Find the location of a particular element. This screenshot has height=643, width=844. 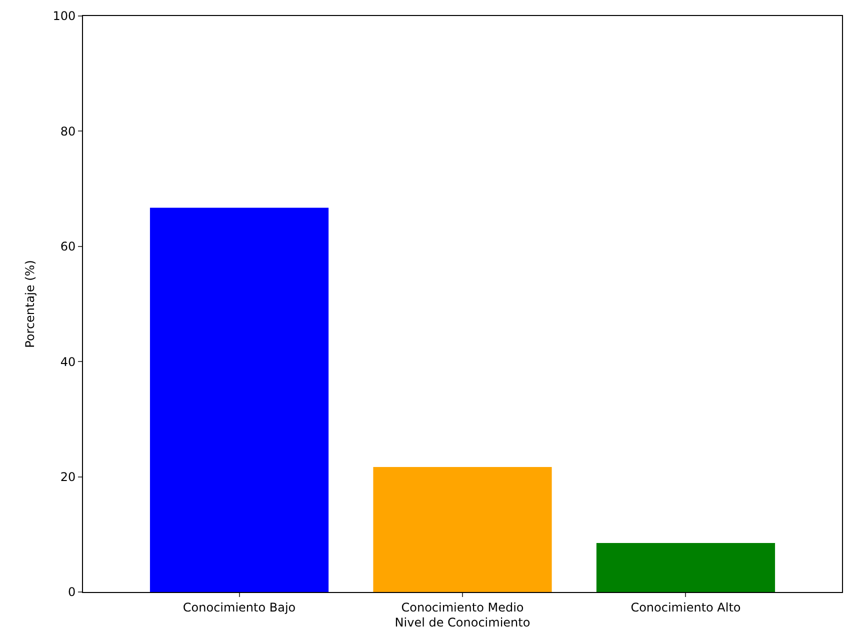

y-tick-label: 100 is located at coordinates (64, 16).